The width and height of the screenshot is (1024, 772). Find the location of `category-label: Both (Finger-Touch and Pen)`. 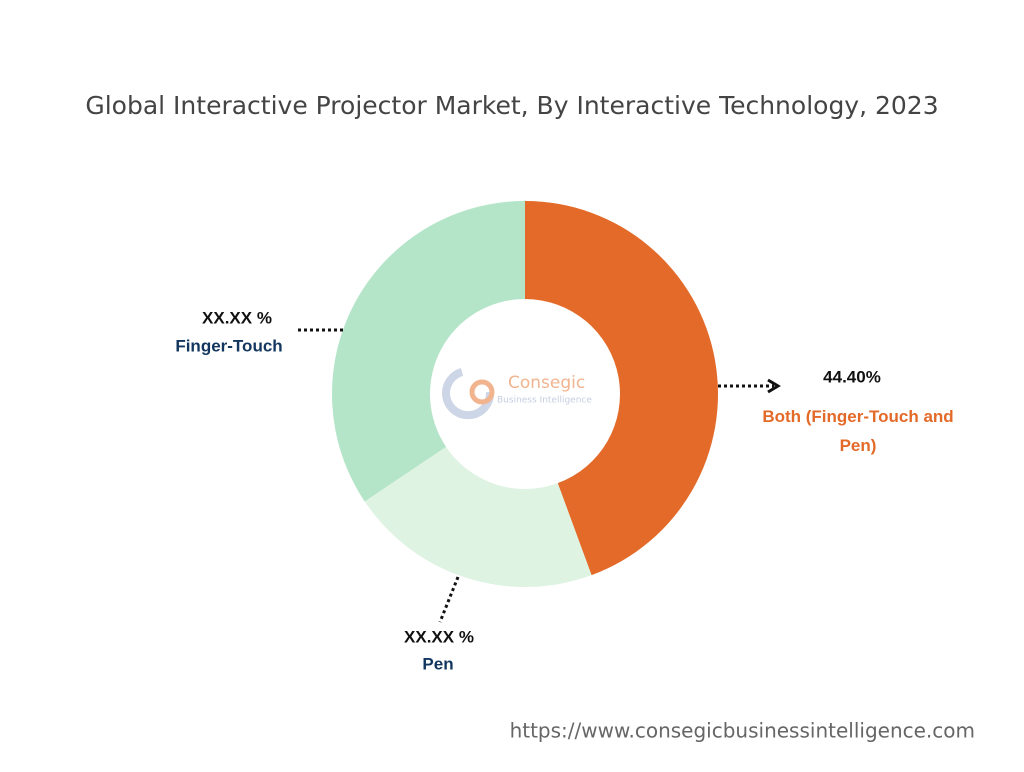

category-label: Both (Finger-Touch and Pen) is located at coordinates (858, 431).